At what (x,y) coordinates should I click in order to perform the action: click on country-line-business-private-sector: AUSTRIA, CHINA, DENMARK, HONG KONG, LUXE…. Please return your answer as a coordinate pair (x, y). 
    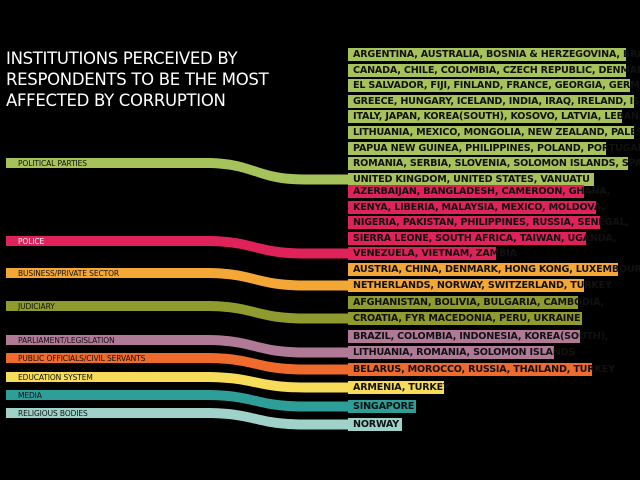
    Looking at the image, I should click on (494, 269).